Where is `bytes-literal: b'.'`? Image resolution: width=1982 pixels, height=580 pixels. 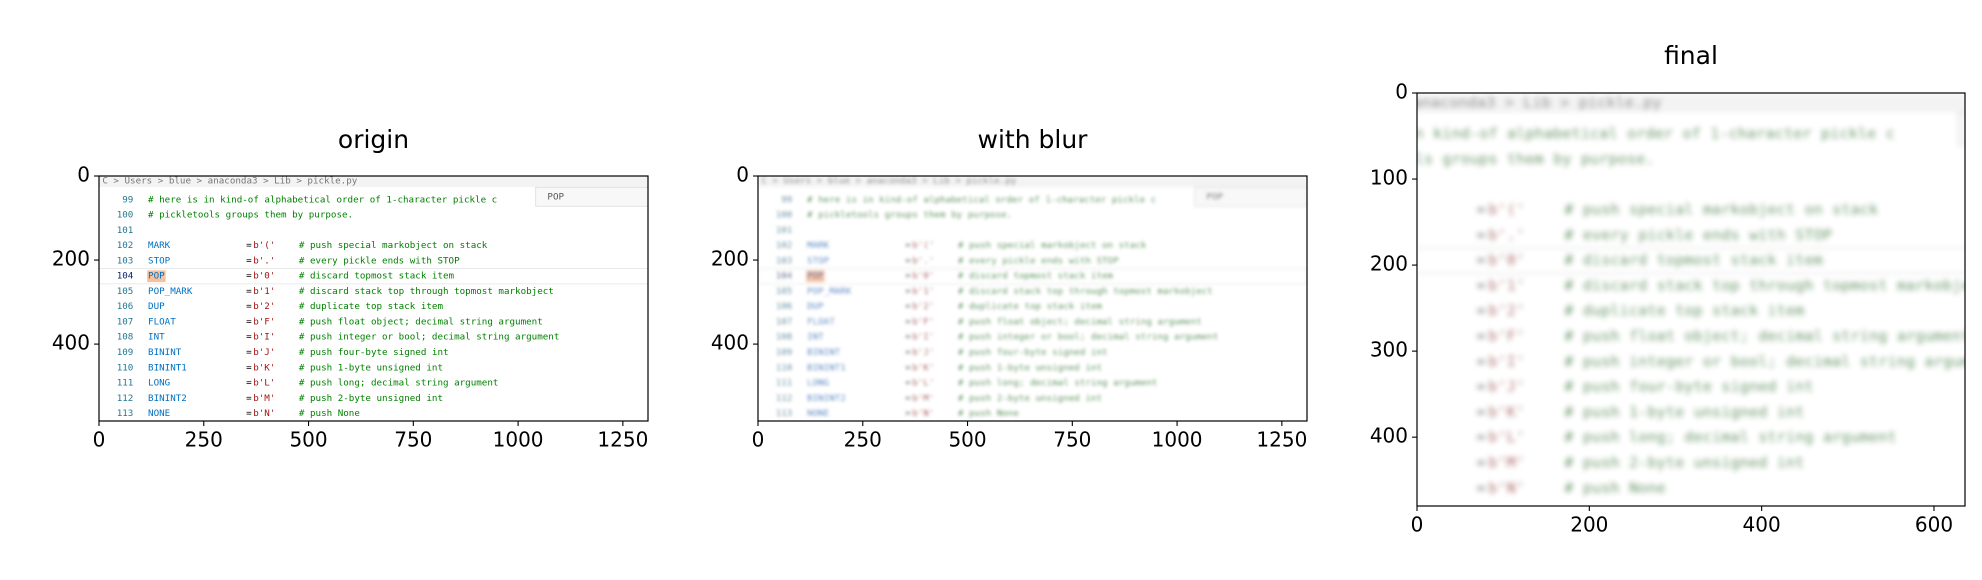
bytes-literal: b'.' is located at coordinates (1506, 235).